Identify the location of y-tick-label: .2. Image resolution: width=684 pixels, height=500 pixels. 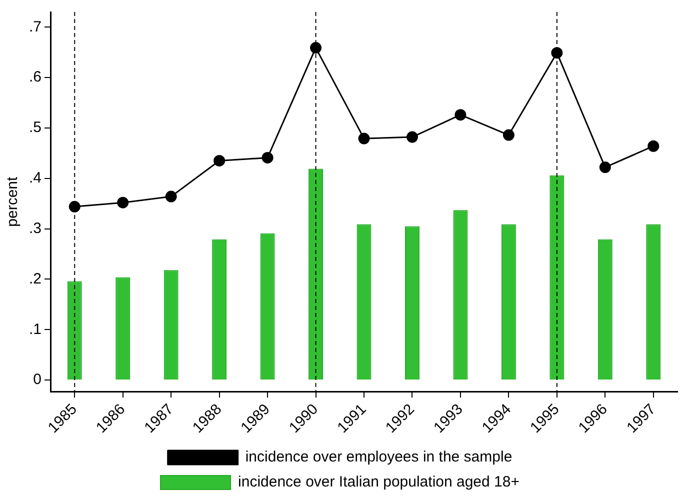
(35, 279).